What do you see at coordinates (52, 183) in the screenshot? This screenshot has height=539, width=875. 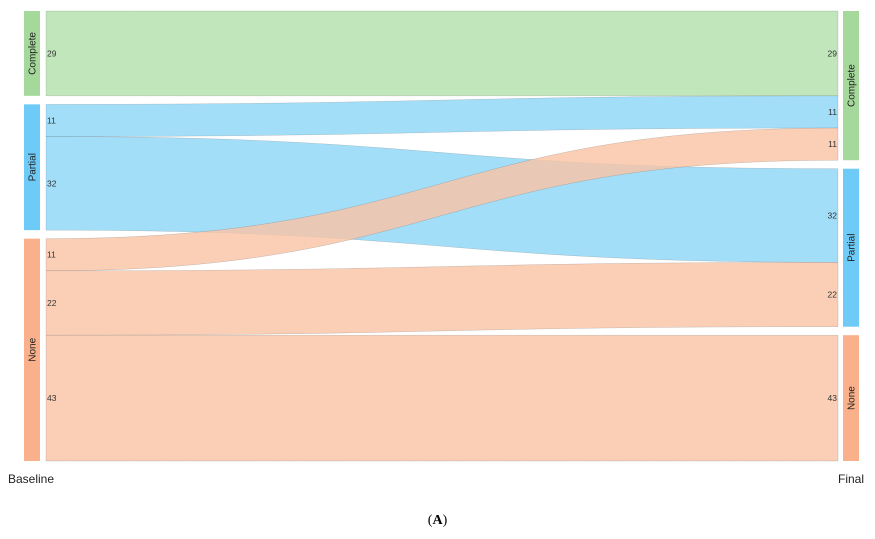 I see `flow-value-left-partial-partial: 32` at bounding box center [52, 183].